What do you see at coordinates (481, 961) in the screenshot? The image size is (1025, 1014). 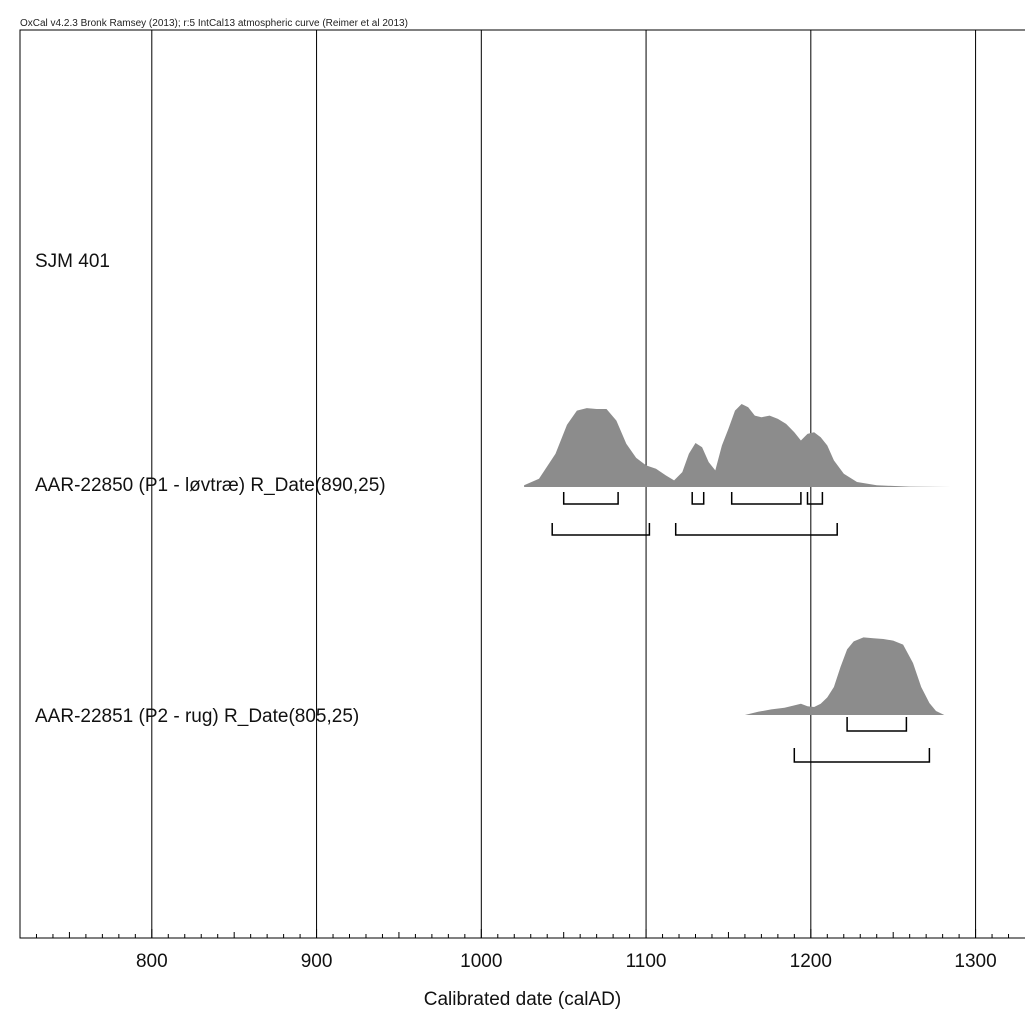 I see `x-tick-label-1000: 1000` at bounding box center [481, 961].